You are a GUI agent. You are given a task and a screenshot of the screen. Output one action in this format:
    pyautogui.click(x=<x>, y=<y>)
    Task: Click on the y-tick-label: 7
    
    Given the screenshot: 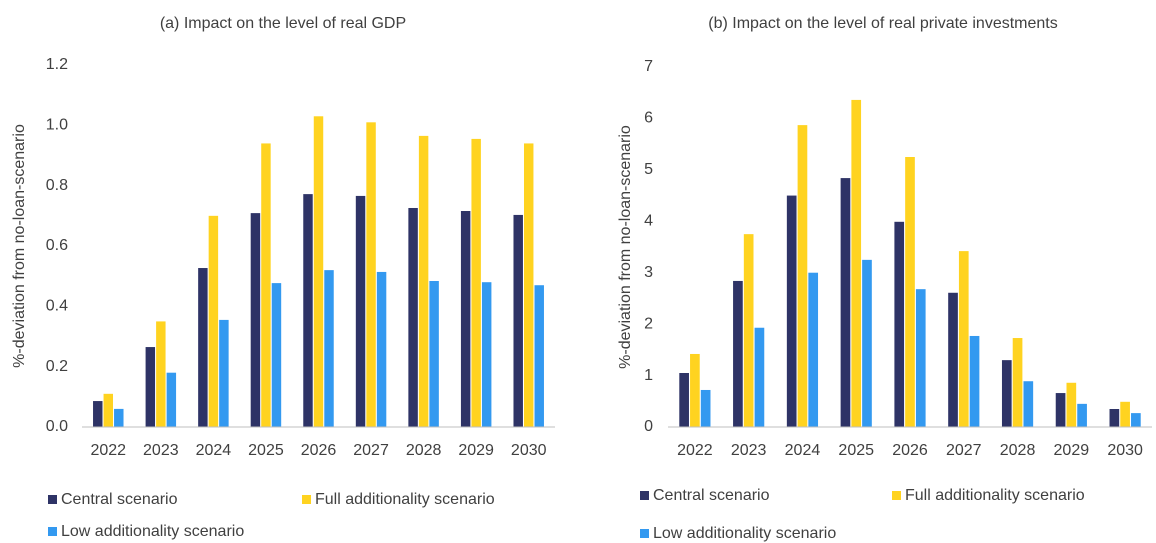 What is the action you would take?
    pyautogui.click(x=648, y=66)
    